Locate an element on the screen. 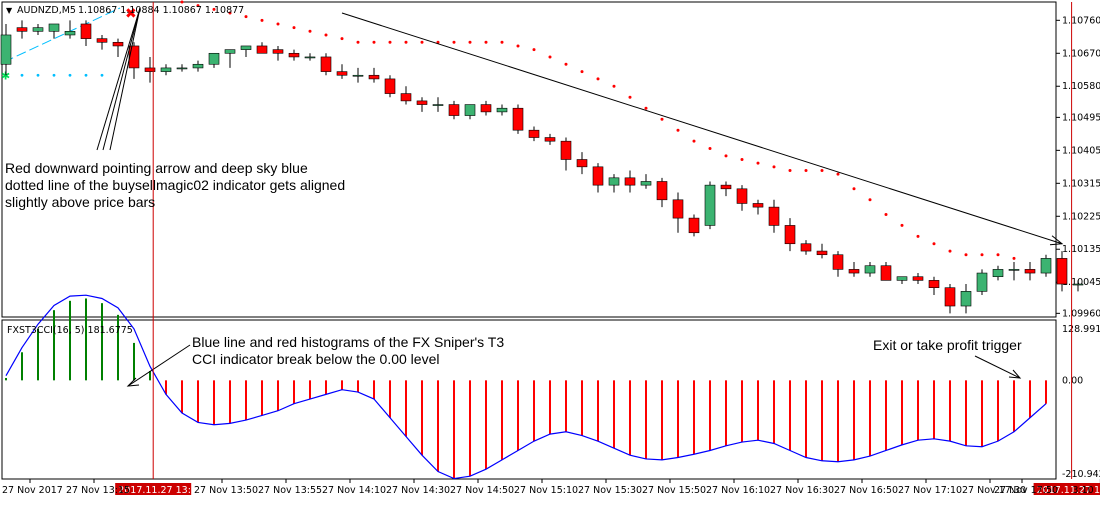  price-tick-label: 1.10045 is located at coordinates (1081, 282).